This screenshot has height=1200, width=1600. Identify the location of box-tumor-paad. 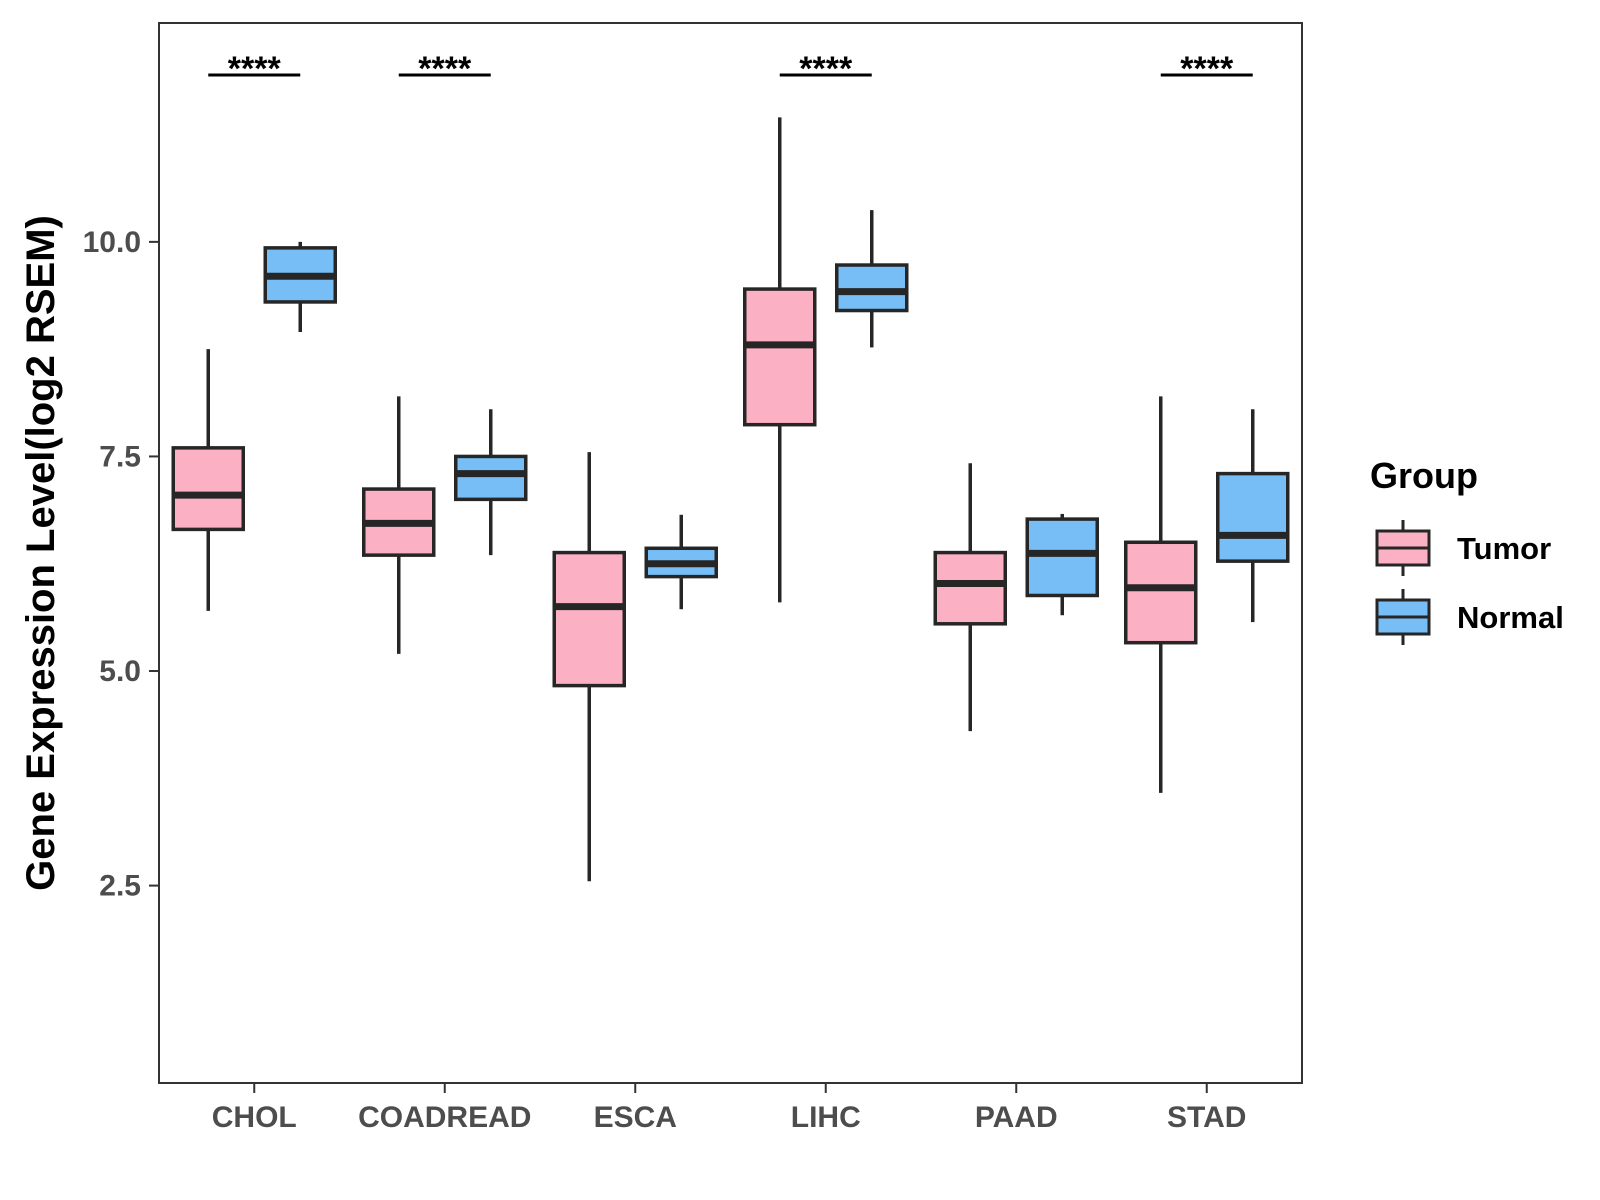
(970, 597).